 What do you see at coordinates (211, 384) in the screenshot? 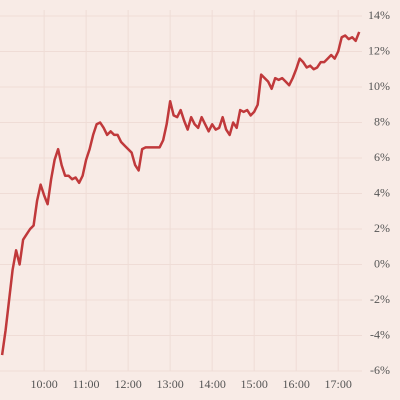
I see `x-tick-label: 14:00` at bounding box center [211, 384].